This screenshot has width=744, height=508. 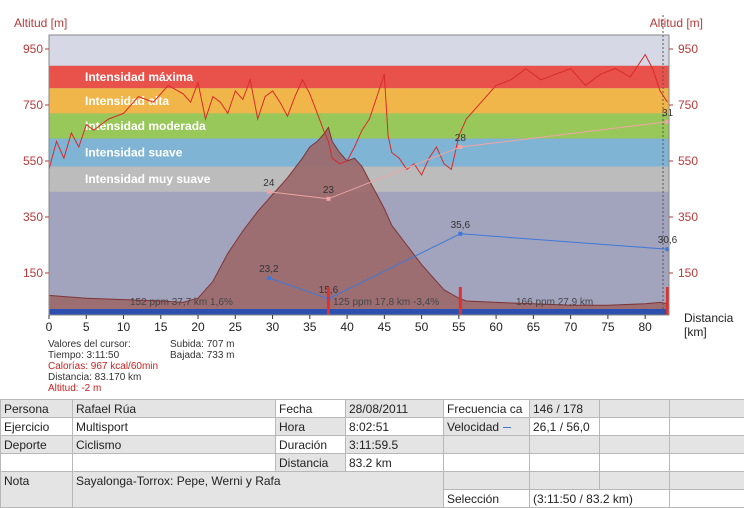 What do you see at coordinates (473, 426) in the screenshot?
I see `velocidad-label: Velocidad` at bounding box center [473, 426].